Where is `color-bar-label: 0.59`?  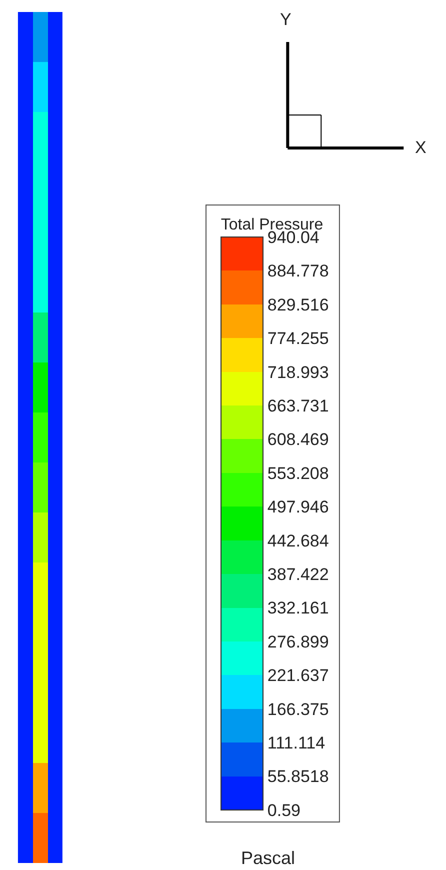
color-bar-label: 0.59 is located at coordinates (283, 810).